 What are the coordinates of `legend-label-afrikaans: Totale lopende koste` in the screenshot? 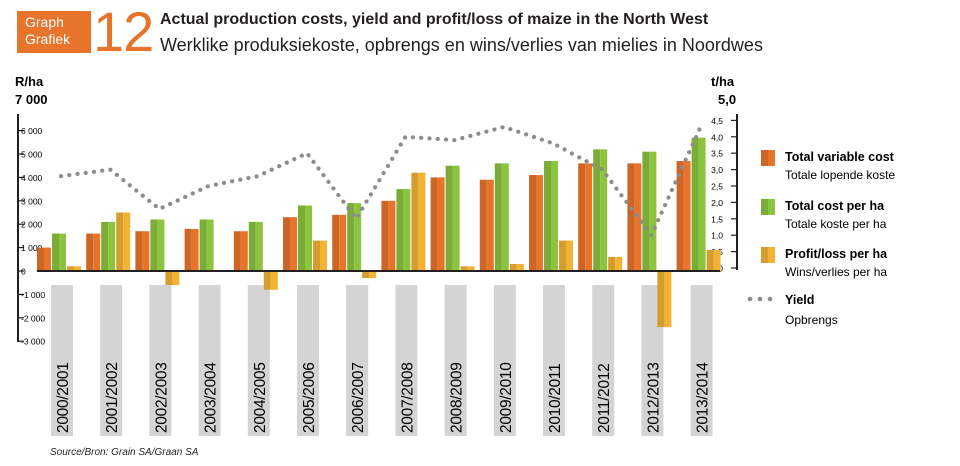 It's located at (840, 175).